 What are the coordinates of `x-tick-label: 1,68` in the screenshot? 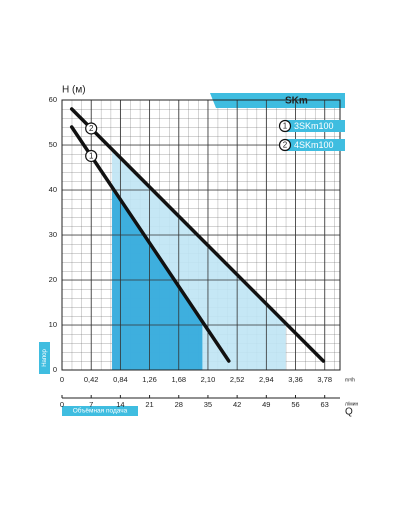 It's located at (178, 379).